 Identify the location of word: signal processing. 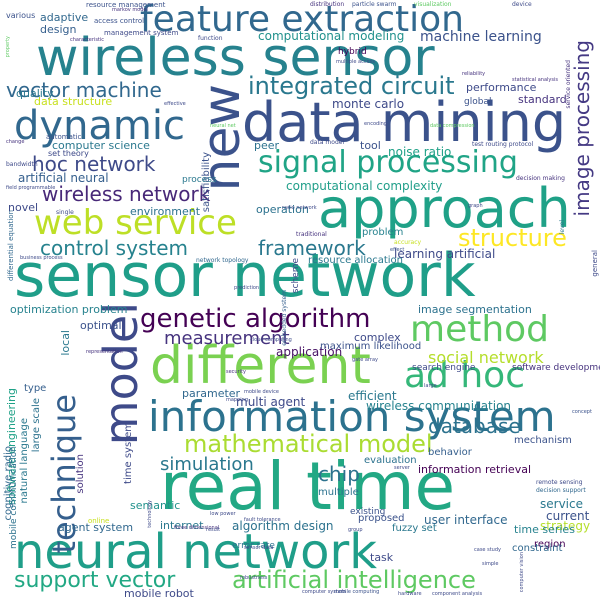
(388, 162).